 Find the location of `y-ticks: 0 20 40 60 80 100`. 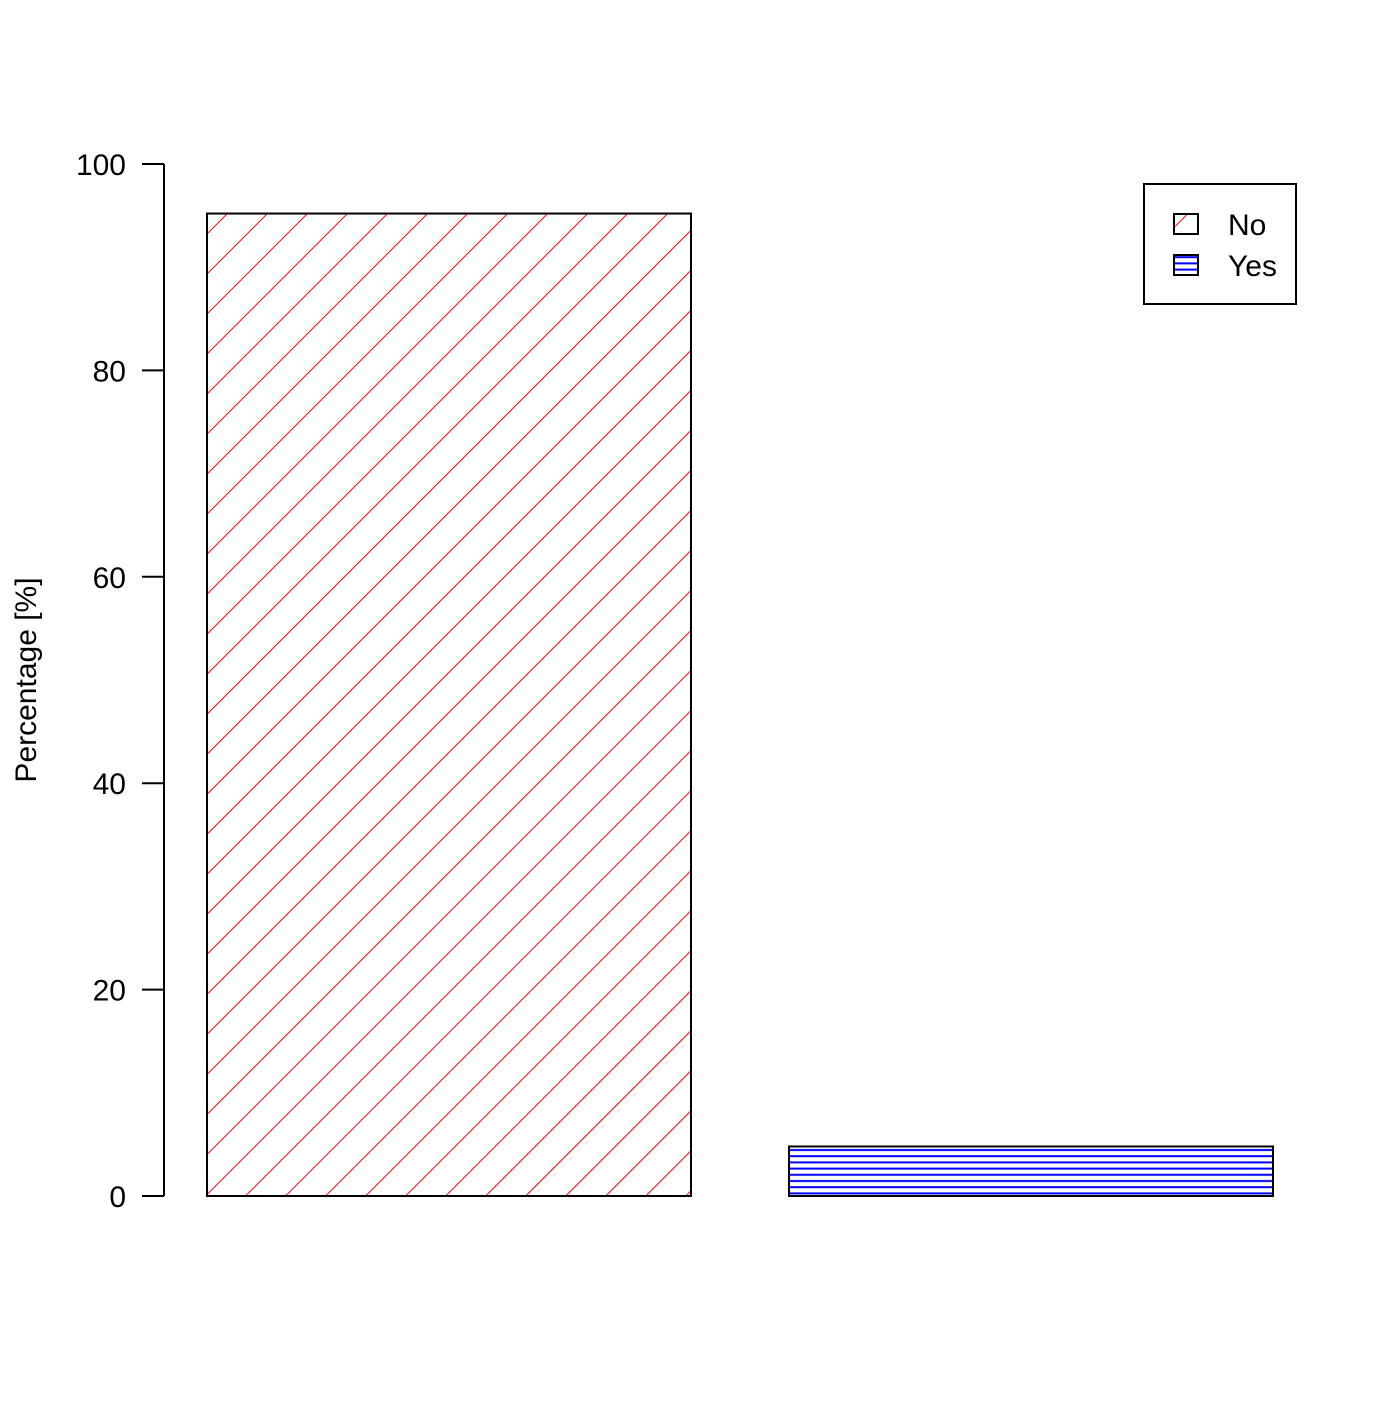

y-ticks: 0 20 40 60 80 100 is located at coordinates (120, 681).